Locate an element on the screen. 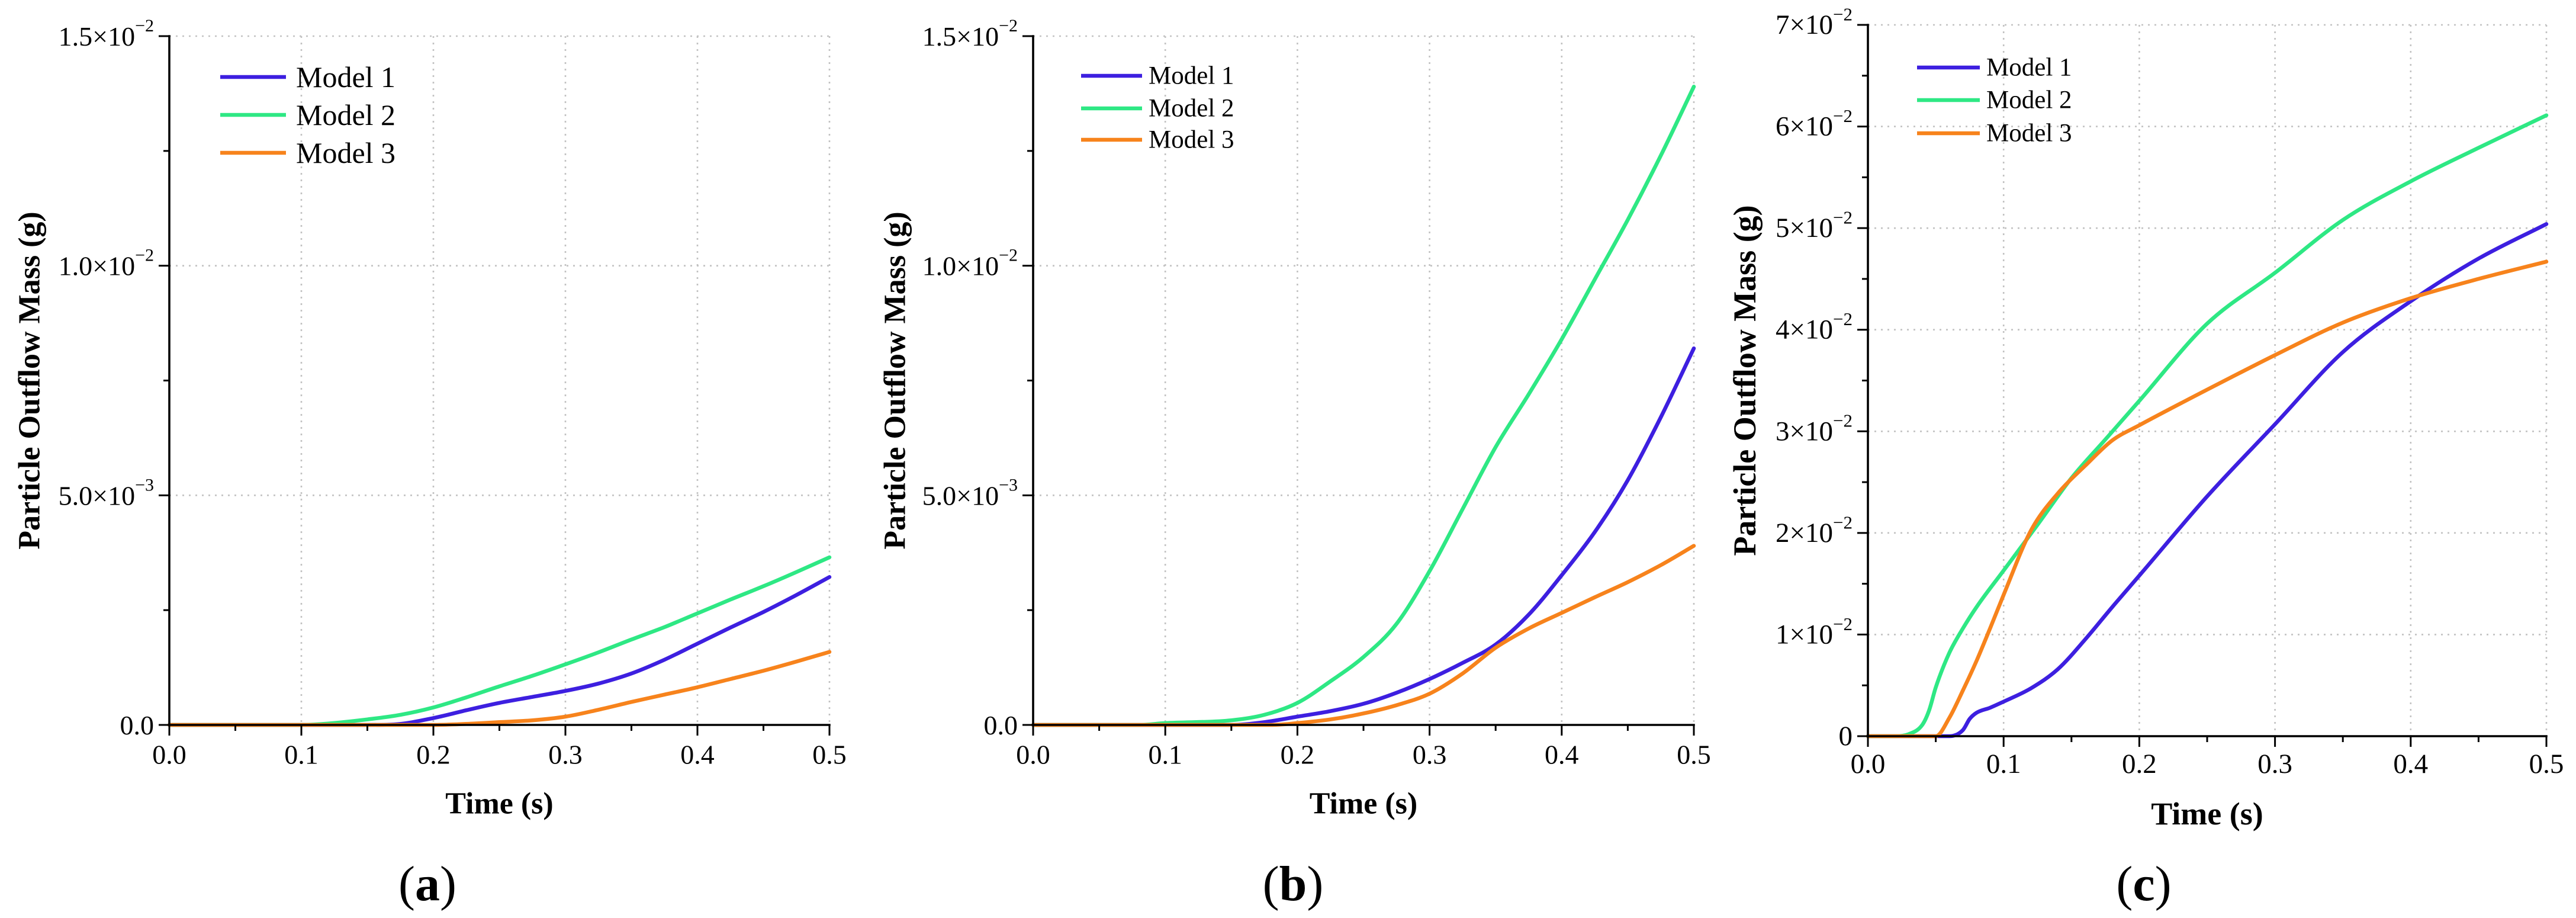  panel-caption: (a) is located at coordinates (427, 883).